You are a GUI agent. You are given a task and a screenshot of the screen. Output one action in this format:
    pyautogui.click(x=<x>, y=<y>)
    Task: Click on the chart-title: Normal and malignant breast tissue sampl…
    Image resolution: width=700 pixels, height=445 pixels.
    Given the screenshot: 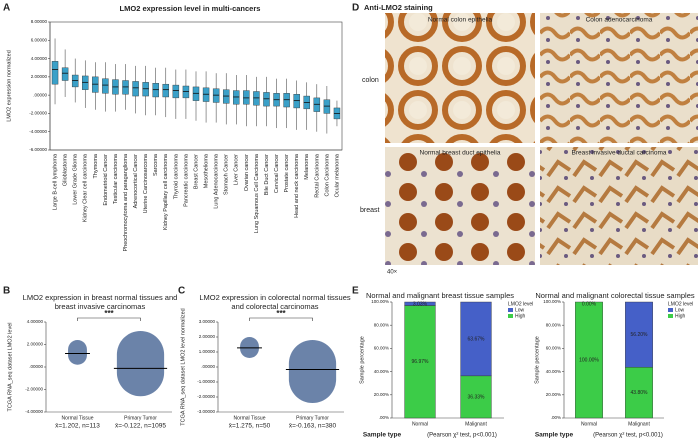 What is the action you would take?
    pyautogui.click(x=440, y=295)
    